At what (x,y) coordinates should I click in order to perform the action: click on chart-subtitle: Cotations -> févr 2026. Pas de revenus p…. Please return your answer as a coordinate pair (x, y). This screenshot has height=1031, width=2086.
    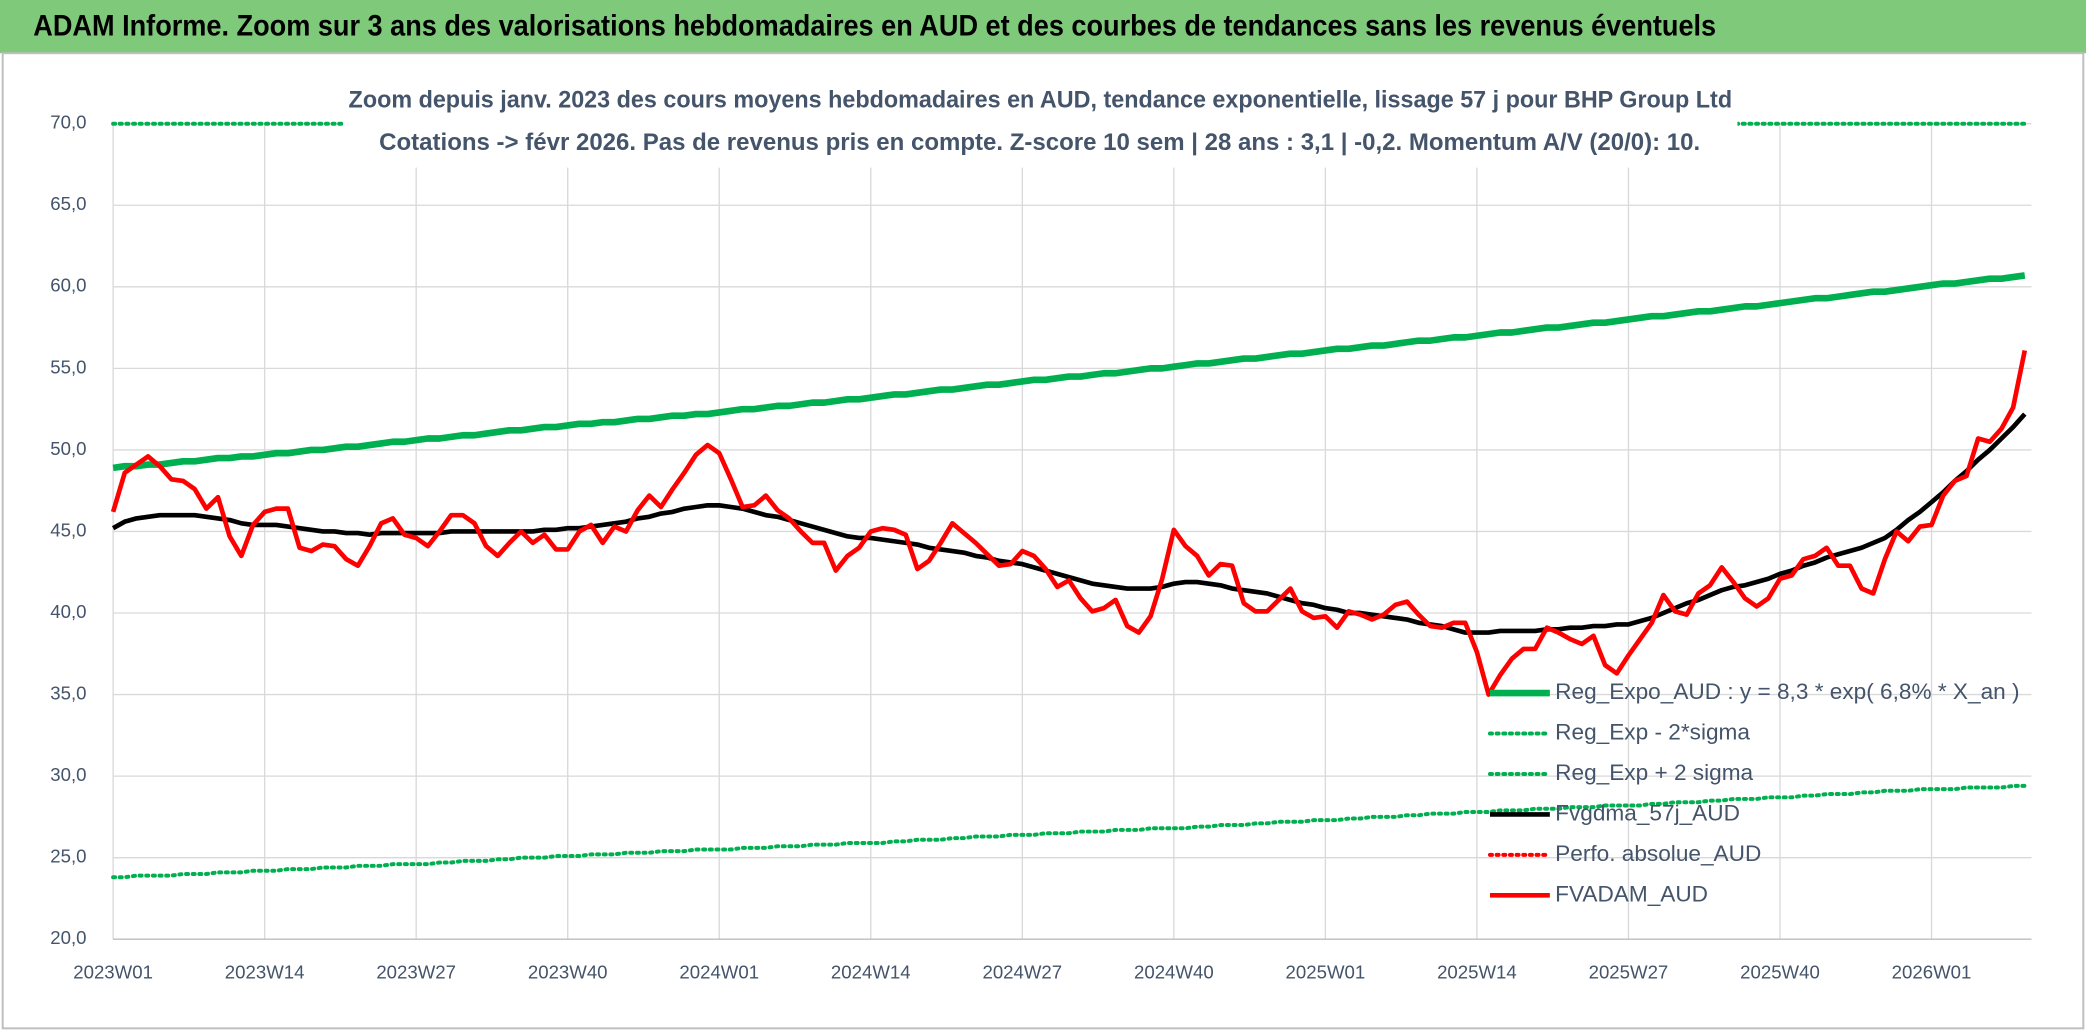
    Looking at the image, I should click on (1039, 142).